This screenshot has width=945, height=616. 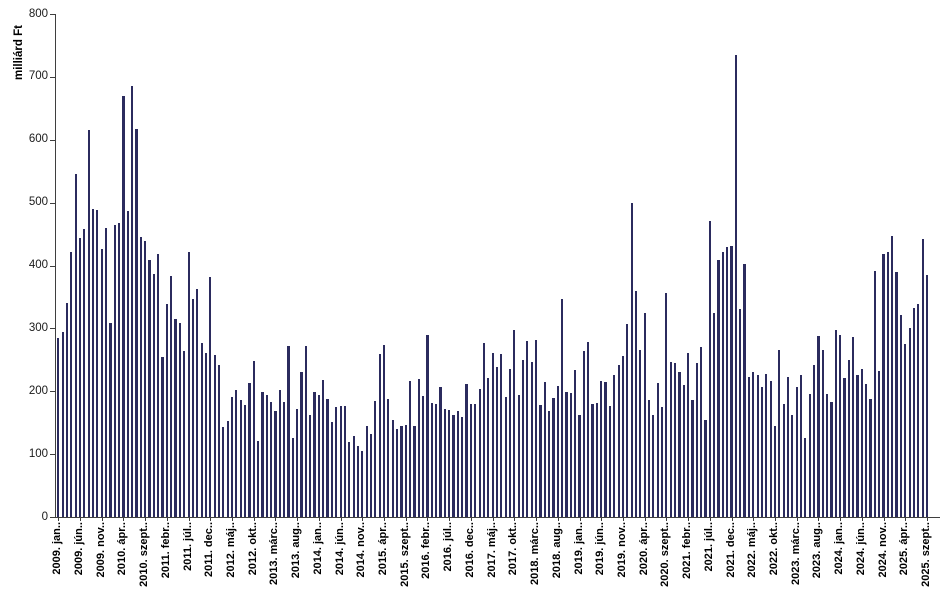 I want to click on y-tick-label: 500, so click(x=38, y=202).